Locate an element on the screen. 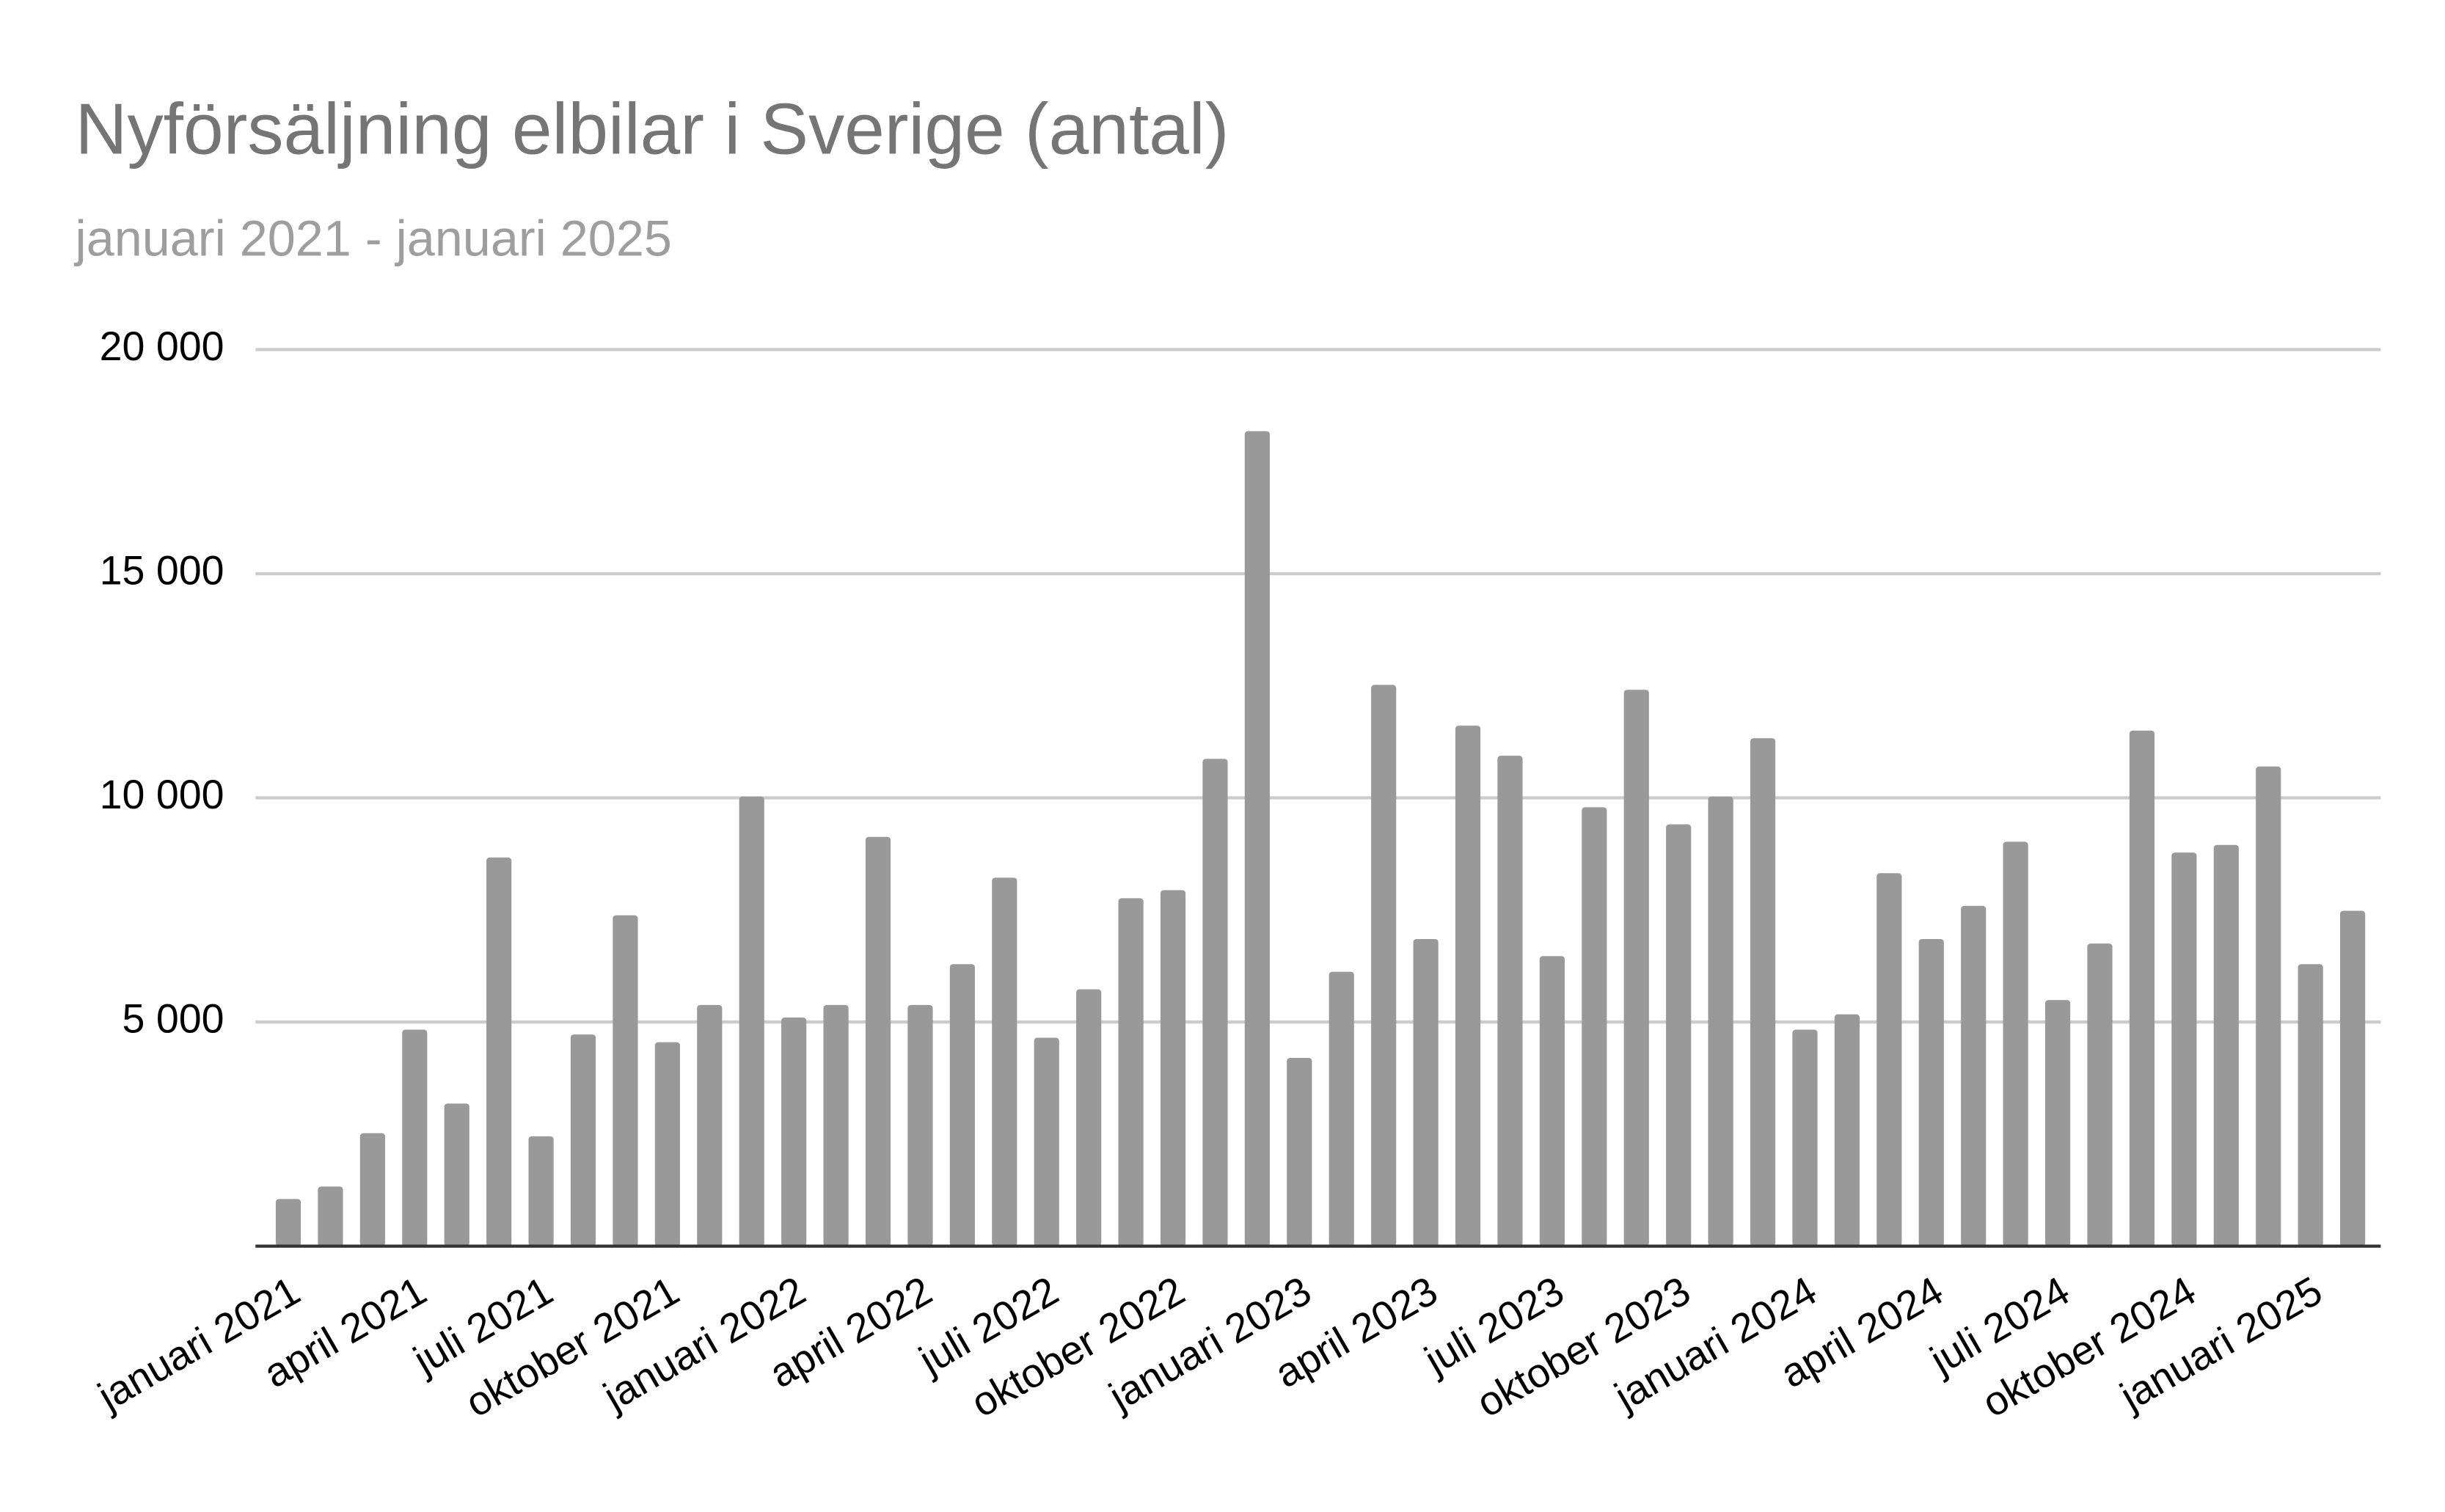 Image resolution: width=2445 pixels, height=1512 pixels. chart-subtitle: januari 2021 - januari 2025 is located at coordinates (373, 238).